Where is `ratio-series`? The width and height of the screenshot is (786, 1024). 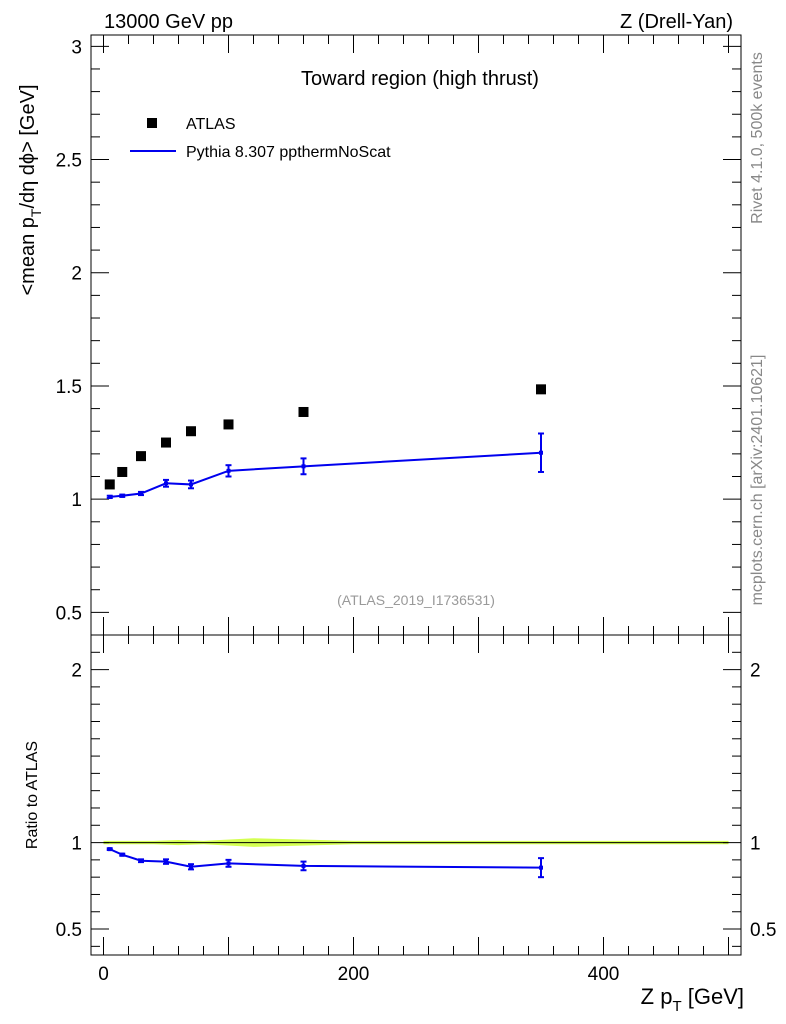
ratio-series is located at coordinates (325, 863).